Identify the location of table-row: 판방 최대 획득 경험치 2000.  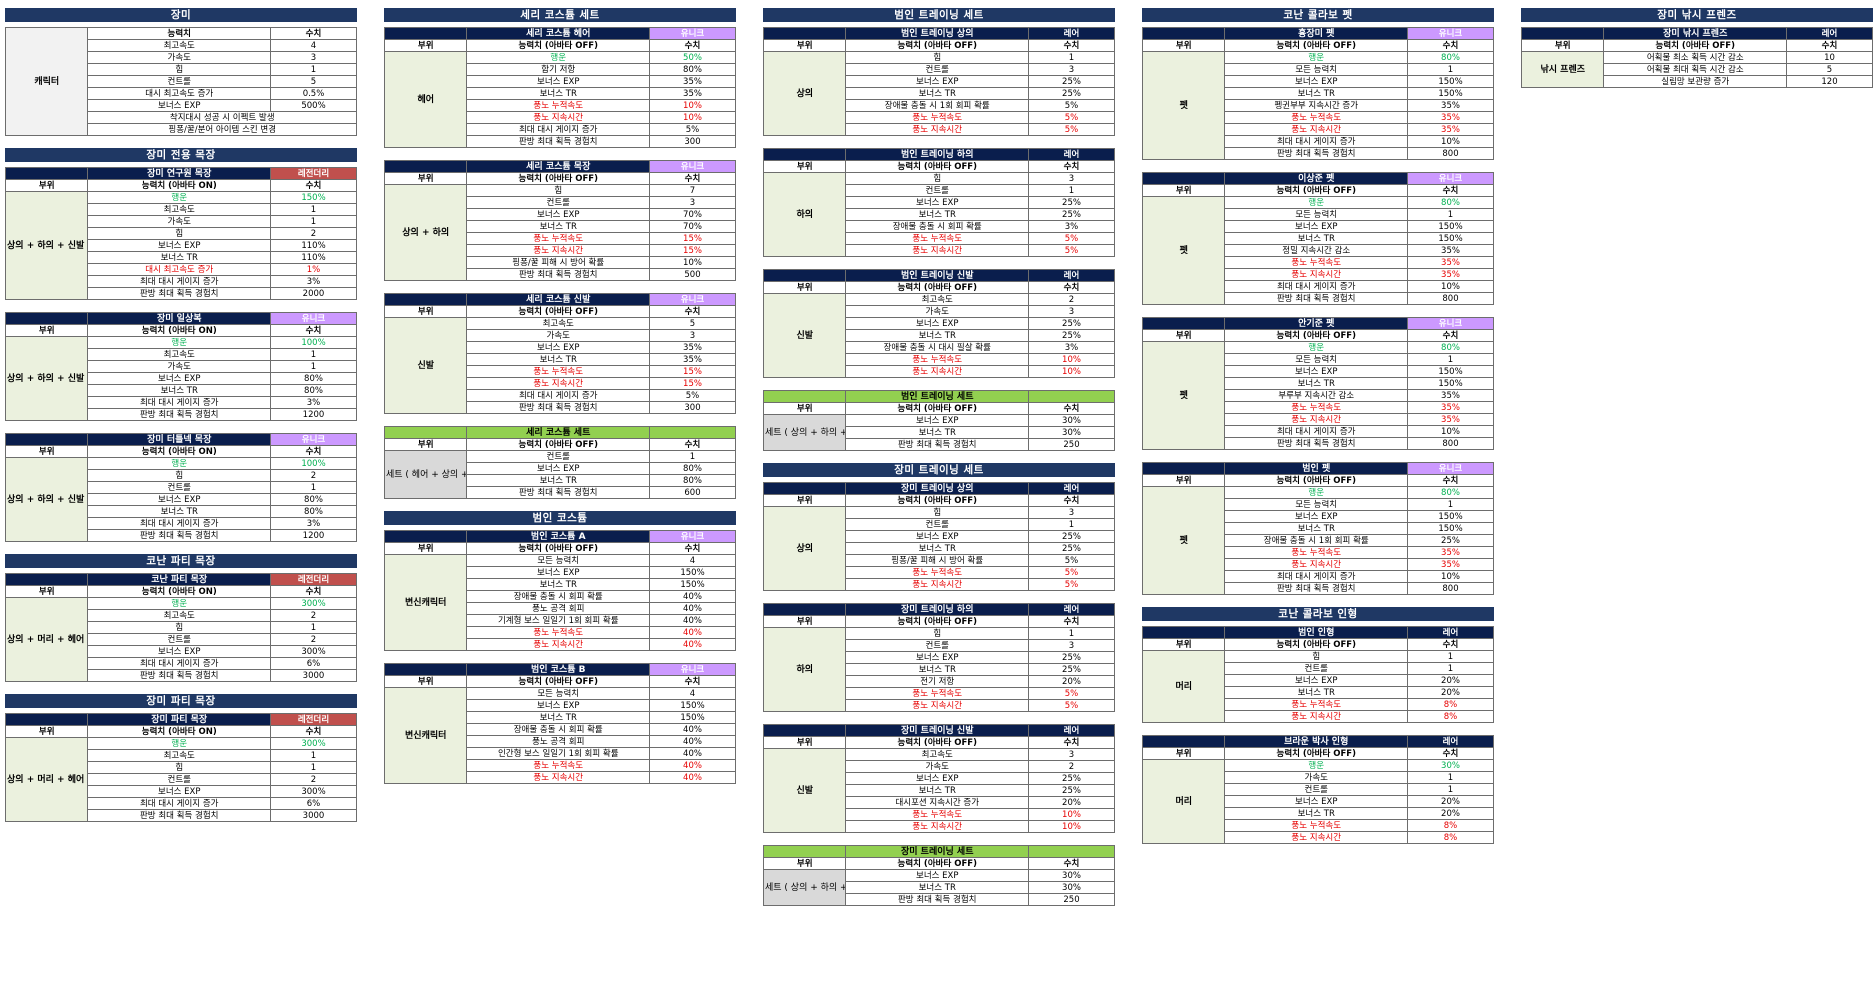
(181, 293).